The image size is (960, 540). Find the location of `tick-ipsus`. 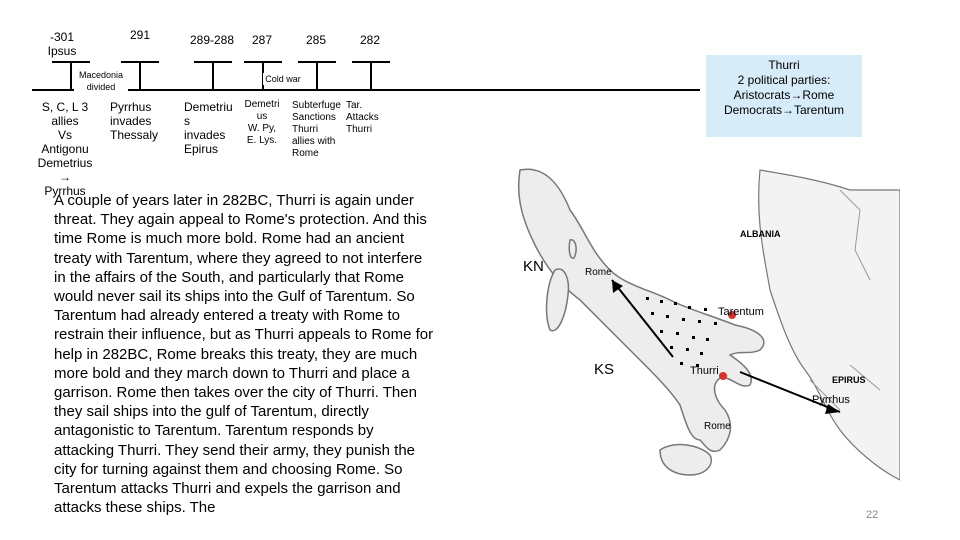

tick-ipsus is located at coordinates (71, 75).